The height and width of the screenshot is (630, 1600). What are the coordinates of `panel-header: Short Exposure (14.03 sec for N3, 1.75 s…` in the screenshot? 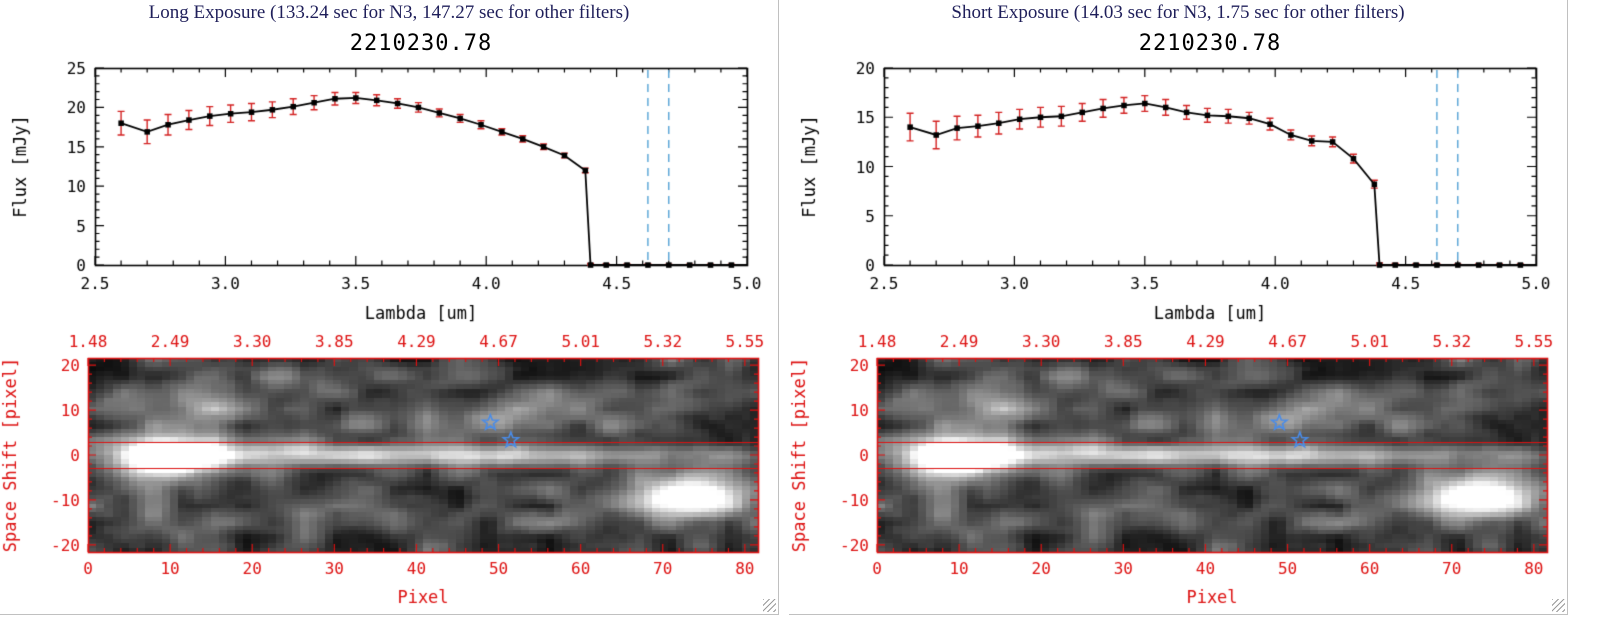 It's located at (1178, 12).